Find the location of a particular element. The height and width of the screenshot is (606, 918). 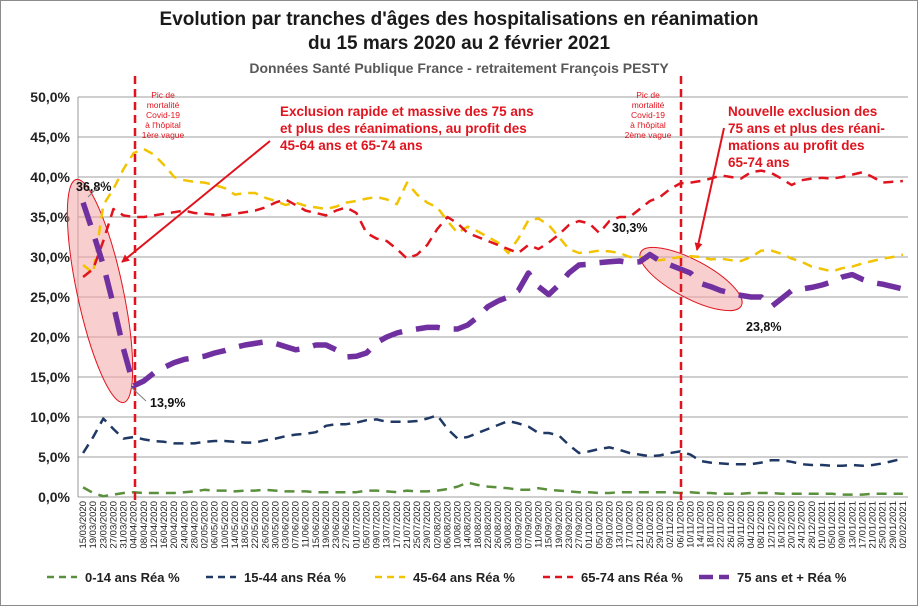

legend-label: 75 ans et + Réa % is located at coordinates (792, 577).